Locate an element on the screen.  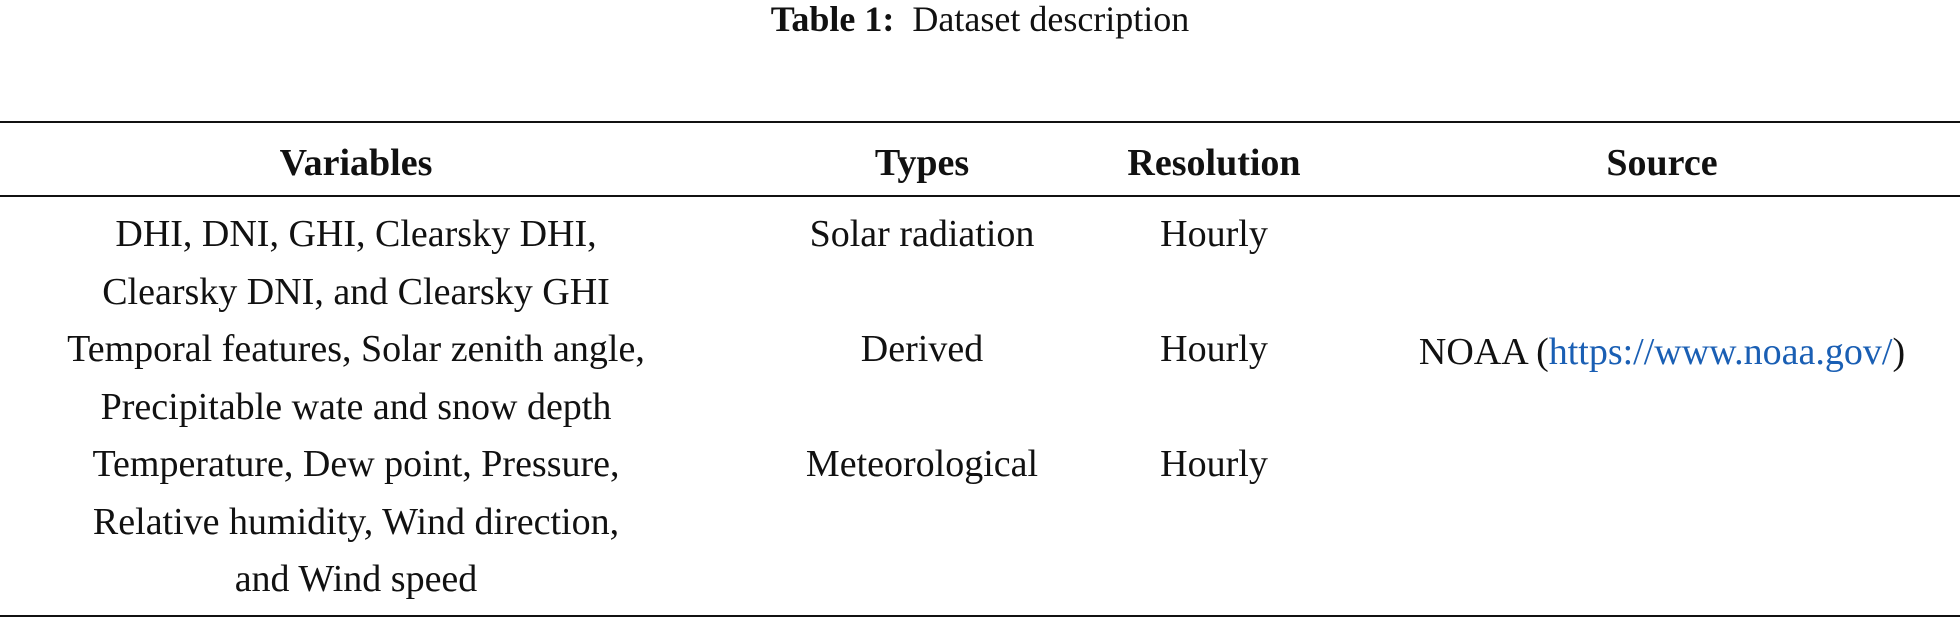
variables-cell: Clearsky DNI, and Clearsky GHI is located at coordinates (356, 291).